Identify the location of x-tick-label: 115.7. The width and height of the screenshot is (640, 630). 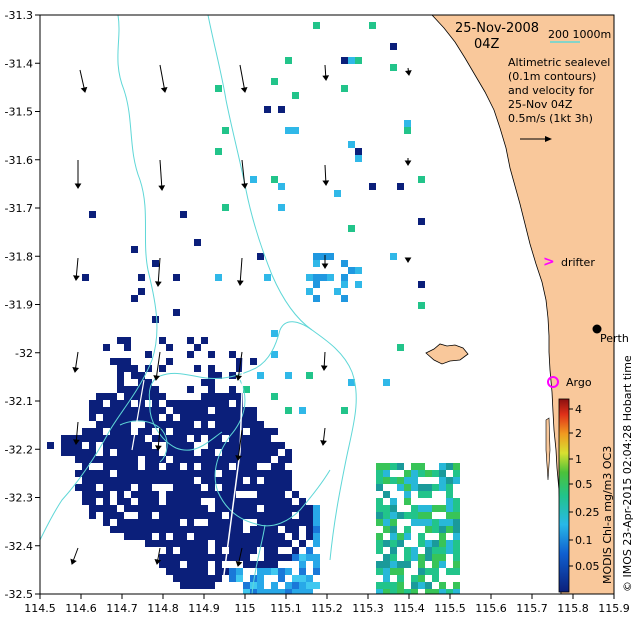
(532, 608).